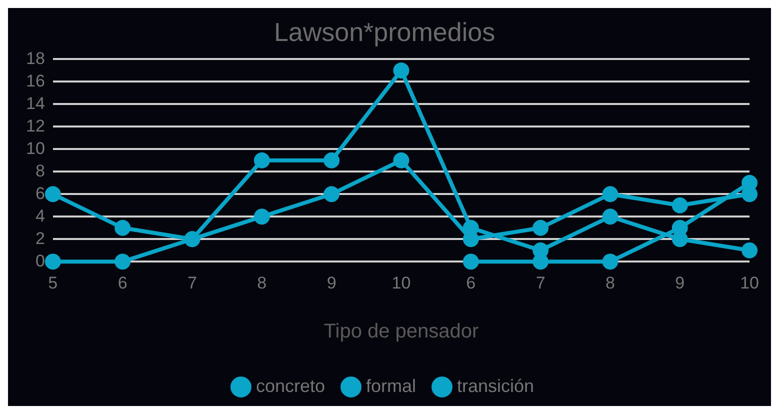 The width and height of the screenshot is (779, 414). What do you see at coordinates (35, 126) in the screenshot?
I see `y-tick-label: 12` at bounding box center [35, 126].